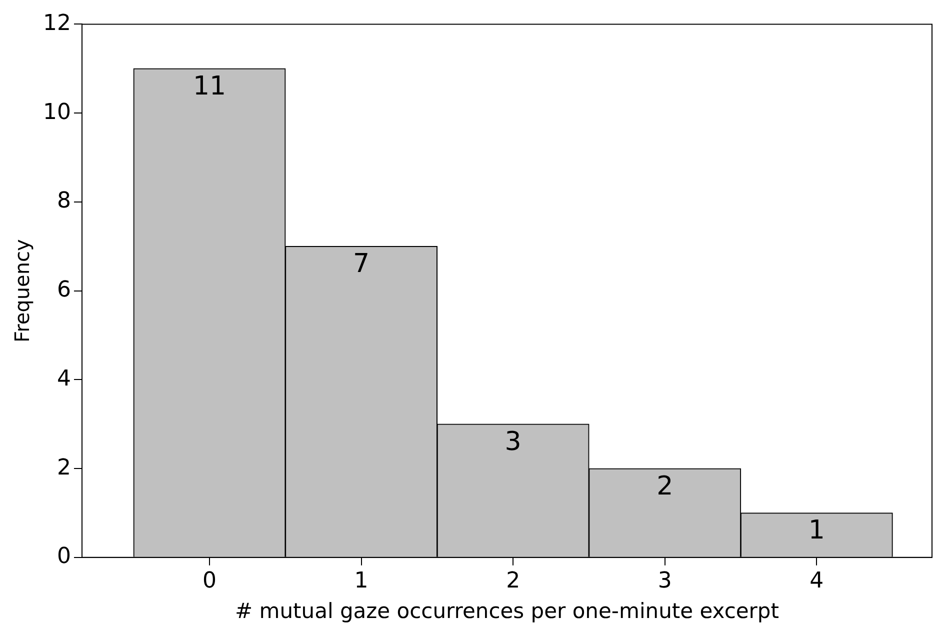 This screenshot has width=944, height=635. I want to click on x-tick-label: 4, so click(817, 581).